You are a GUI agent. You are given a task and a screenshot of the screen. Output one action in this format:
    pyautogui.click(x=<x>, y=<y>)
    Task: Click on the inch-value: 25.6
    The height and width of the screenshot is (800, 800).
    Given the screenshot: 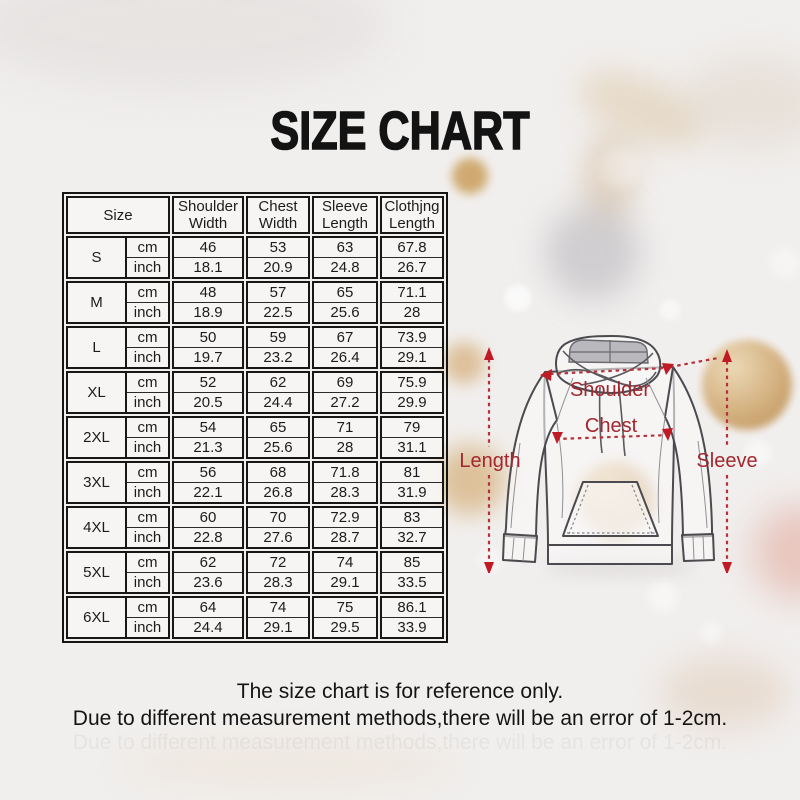 What is the action you would take?
    pyautogui.click(x=345, y=312)
    